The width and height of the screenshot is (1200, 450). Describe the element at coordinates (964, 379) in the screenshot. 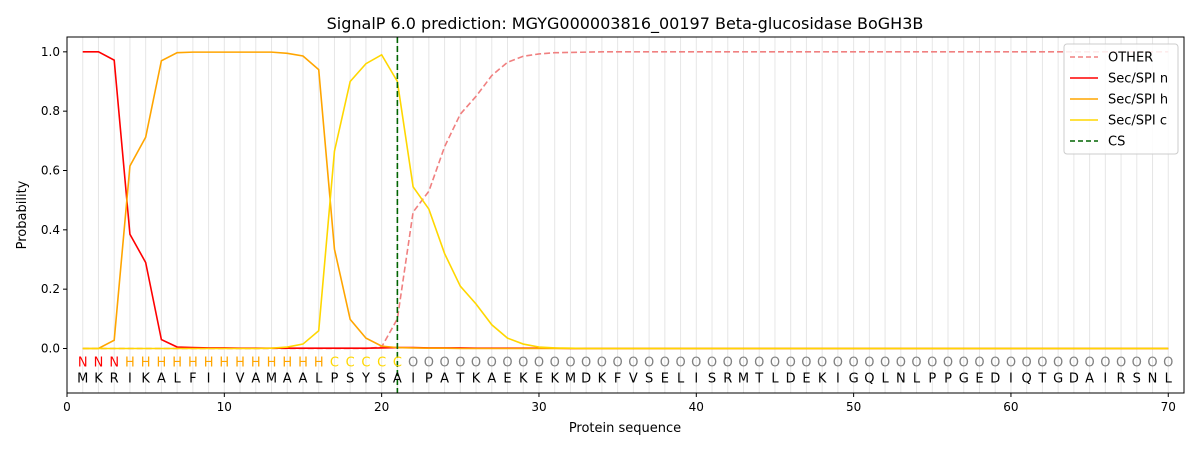

I see `residue-label: G` at that location.